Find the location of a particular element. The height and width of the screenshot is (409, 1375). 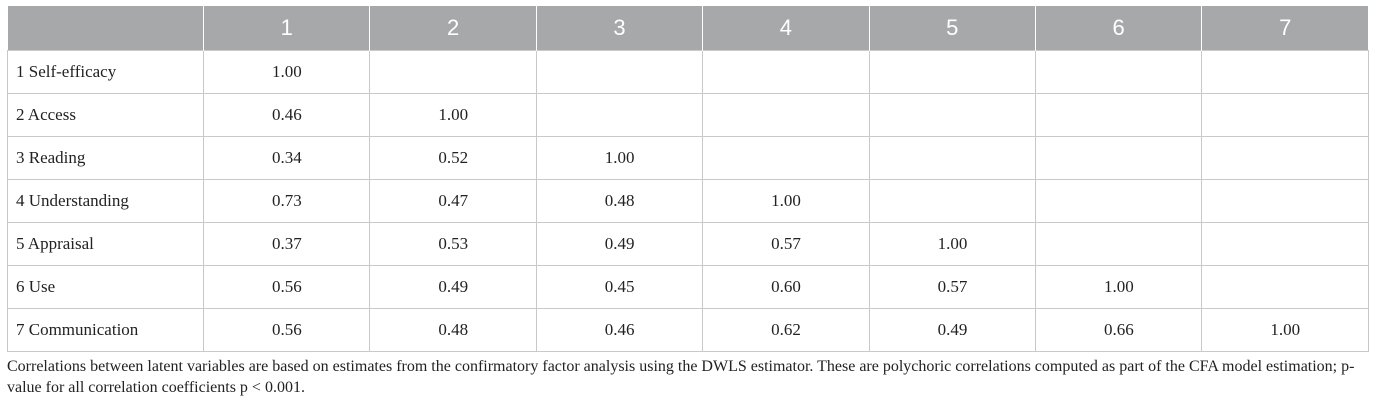

row-label: 6 Use is located at coordinates (105, 287).